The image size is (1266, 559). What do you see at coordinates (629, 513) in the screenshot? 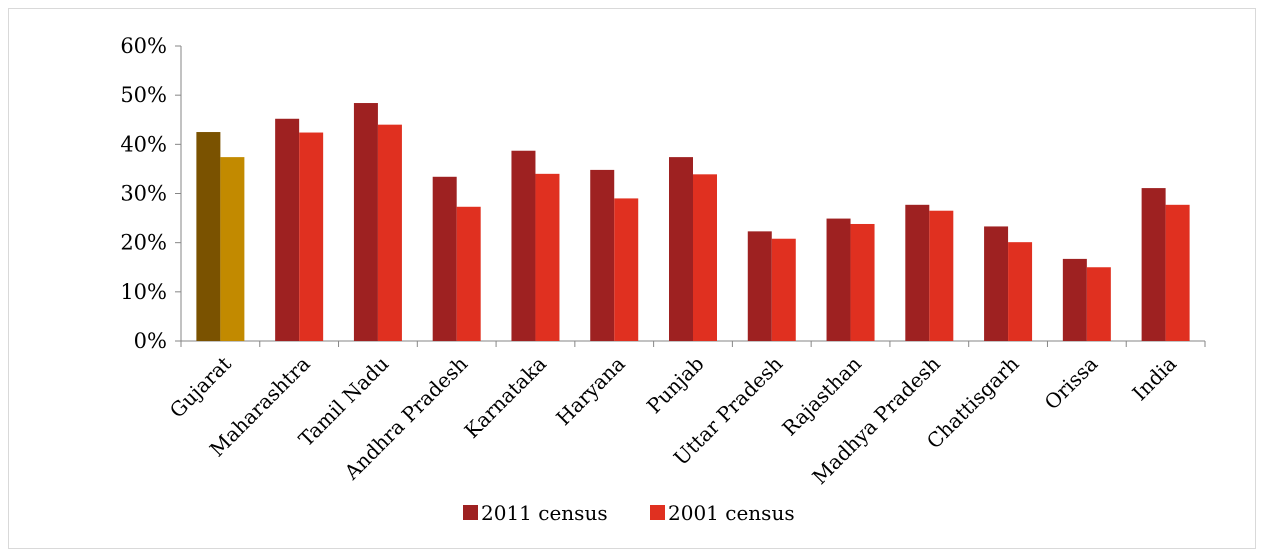
I see `legend: 2011 census 2001 census` at bounding box center [629, 513].